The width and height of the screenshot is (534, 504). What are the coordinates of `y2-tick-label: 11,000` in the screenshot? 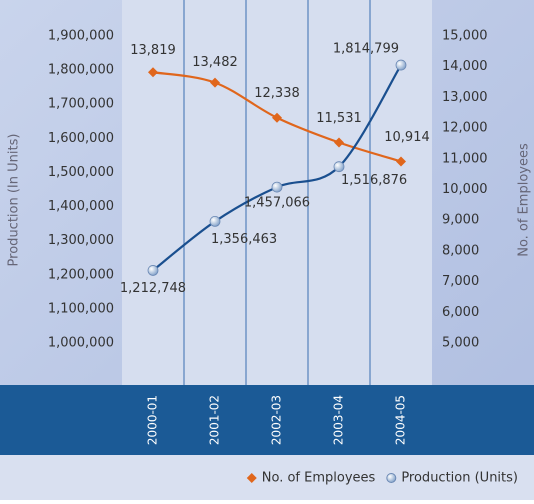 It's located at (465, 158).